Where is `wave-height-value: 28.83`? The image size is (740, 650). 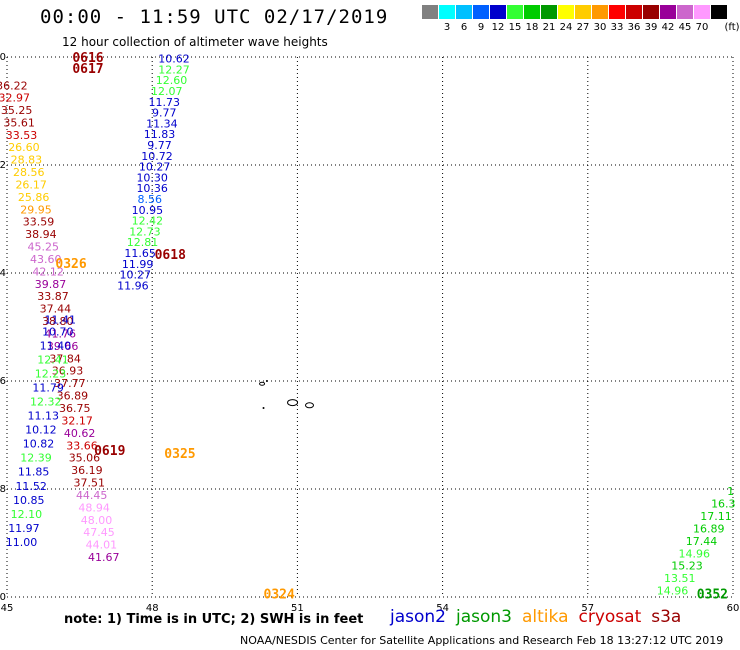 wave-height-value: 28.83 is located at coordinates (27, 160).